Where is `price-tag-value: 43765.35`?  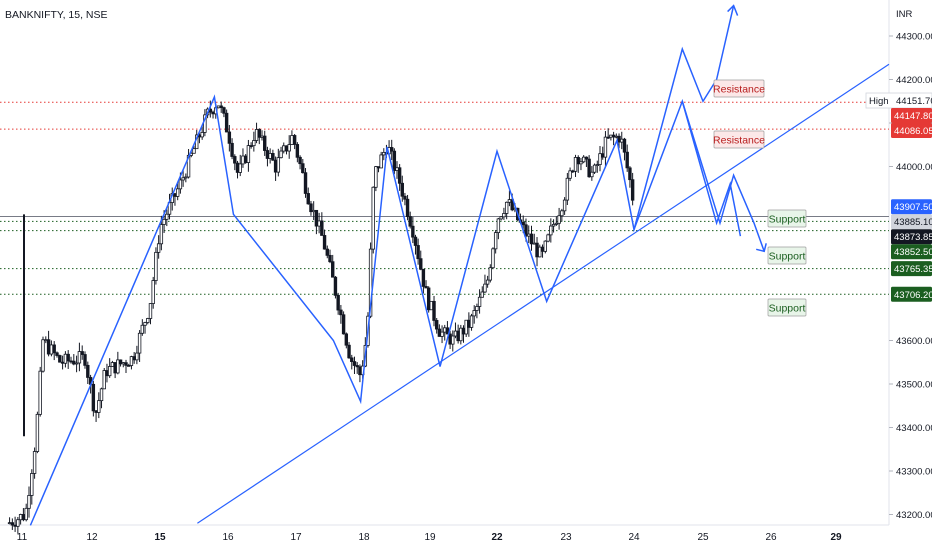 price-tag-value: 43765.35 is located at coordinates (913, 269).